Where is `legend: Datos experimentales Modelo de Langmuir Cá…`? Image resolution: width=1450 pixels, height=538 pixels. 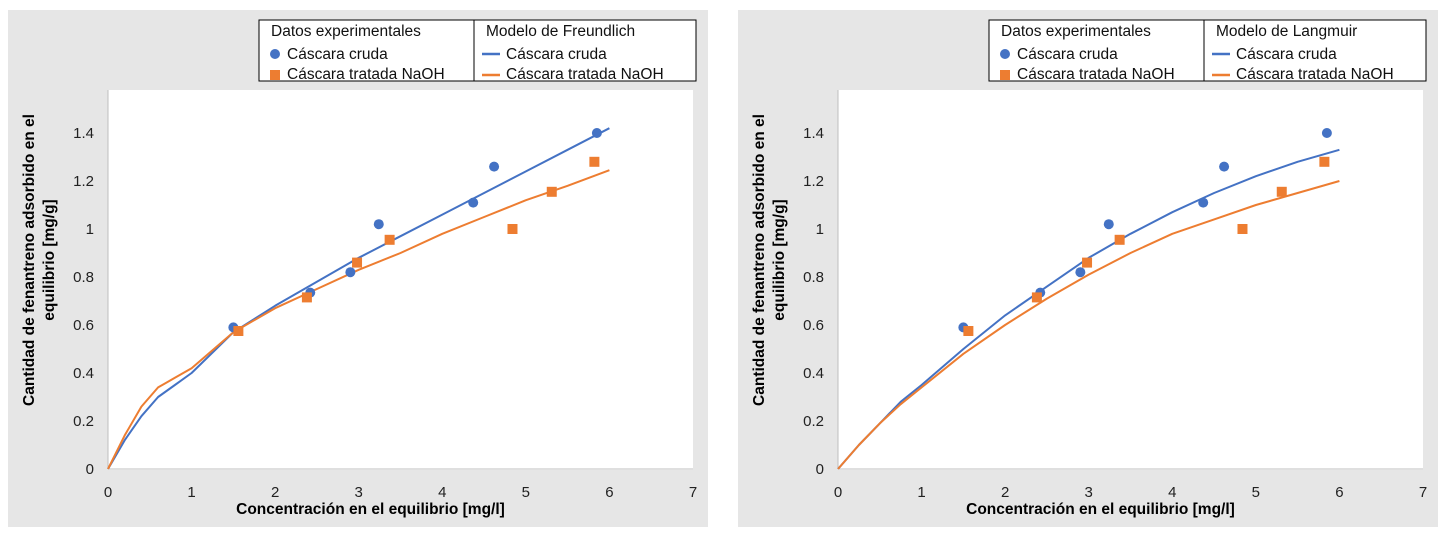 legend: Datos experimentales Modelo de Langmuir Cá… is located at coordinates (1207, 51).